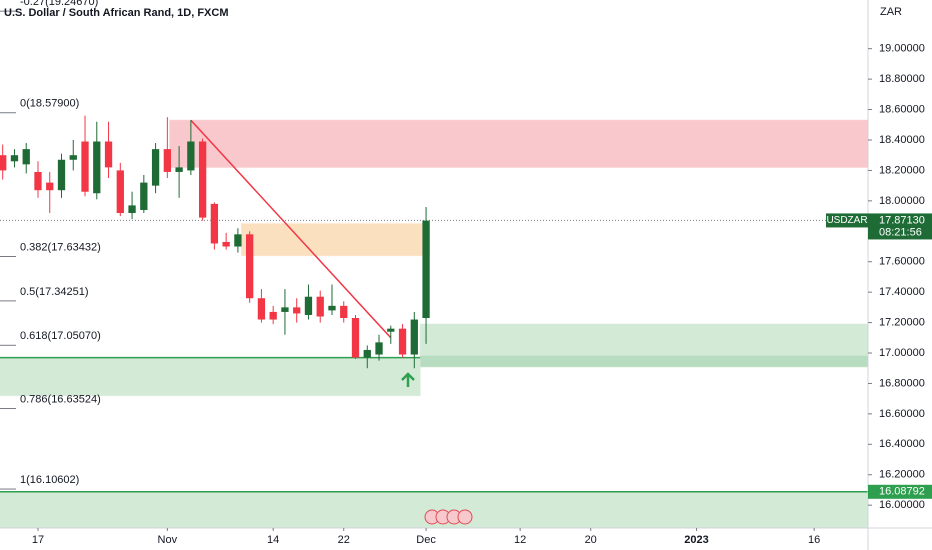 This screenshot has height=550, width=932. What do you see at coordinates (902, 505) in the screenshot?
I see `y-tick-label: 16.00000` at bounding box center [902, 505].